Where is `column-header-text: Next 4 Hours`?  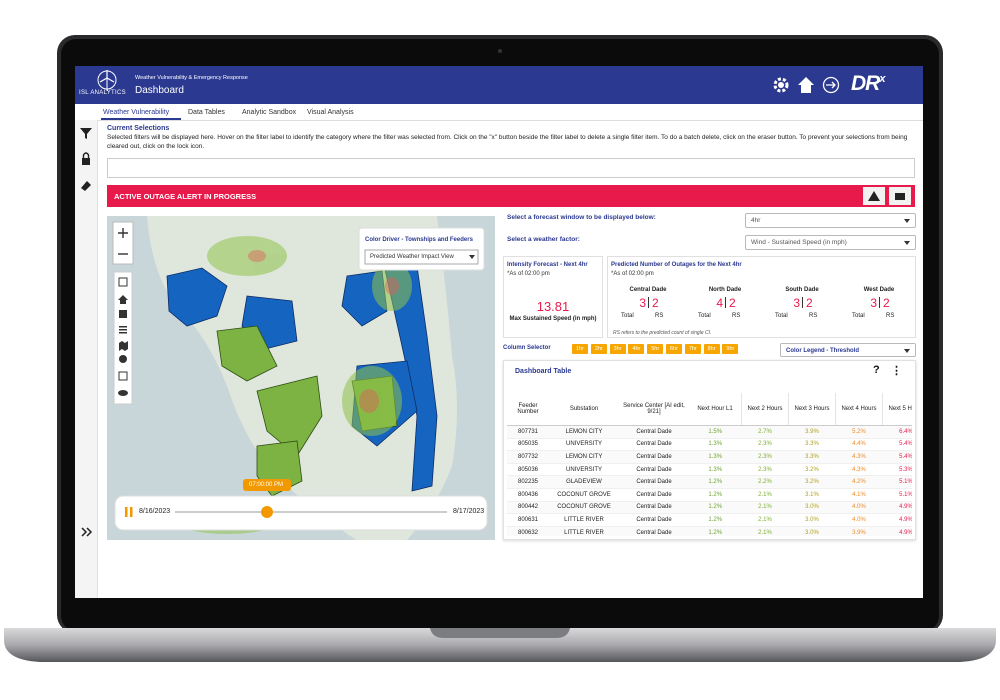
column-header-text: Next 4 Hours is located at coordinates (859, 409).